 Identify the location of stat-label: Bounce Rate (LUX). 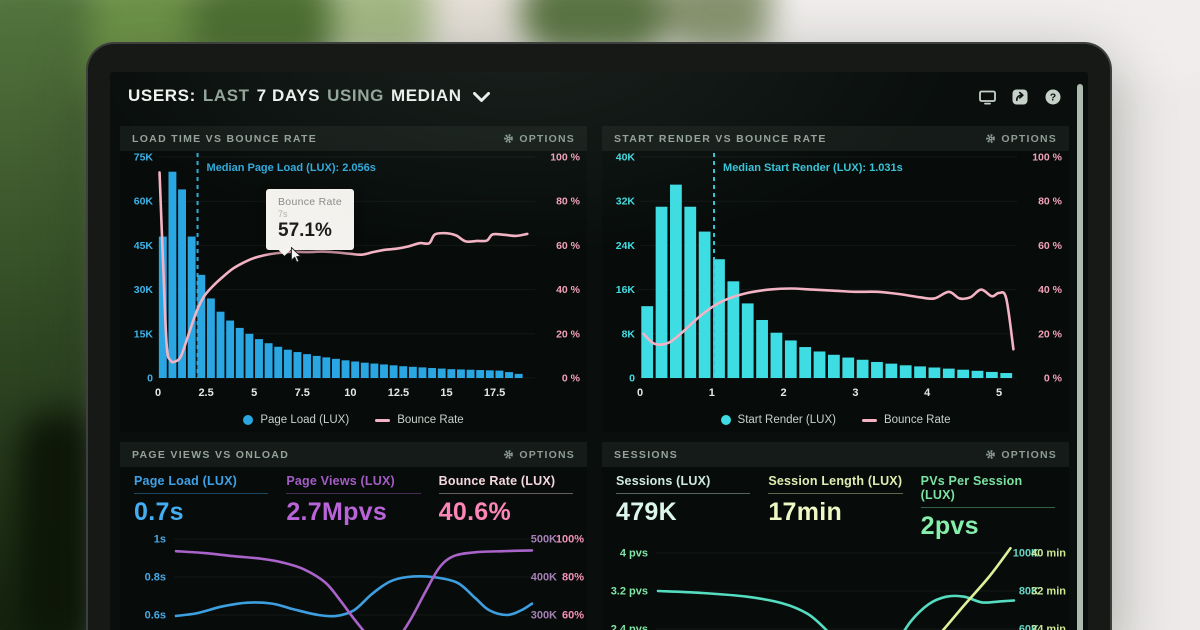
(497, 481).